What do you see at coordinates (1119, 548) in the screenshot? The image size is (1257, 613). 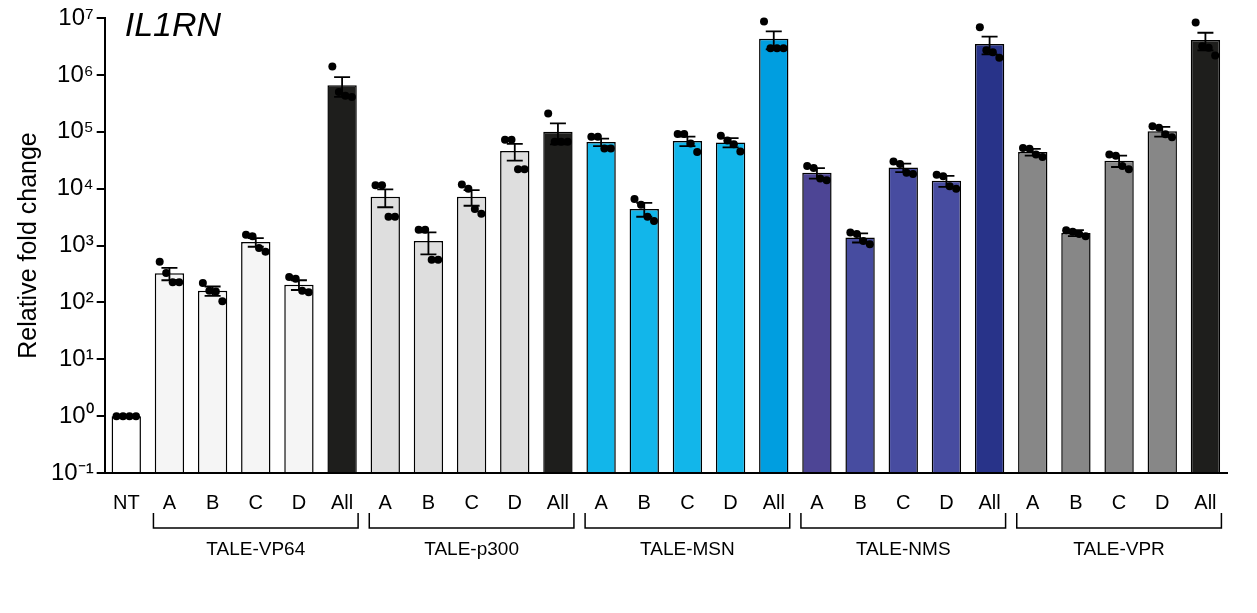 I see `text: TALE-VPR` at bounding box center [1119, 548].